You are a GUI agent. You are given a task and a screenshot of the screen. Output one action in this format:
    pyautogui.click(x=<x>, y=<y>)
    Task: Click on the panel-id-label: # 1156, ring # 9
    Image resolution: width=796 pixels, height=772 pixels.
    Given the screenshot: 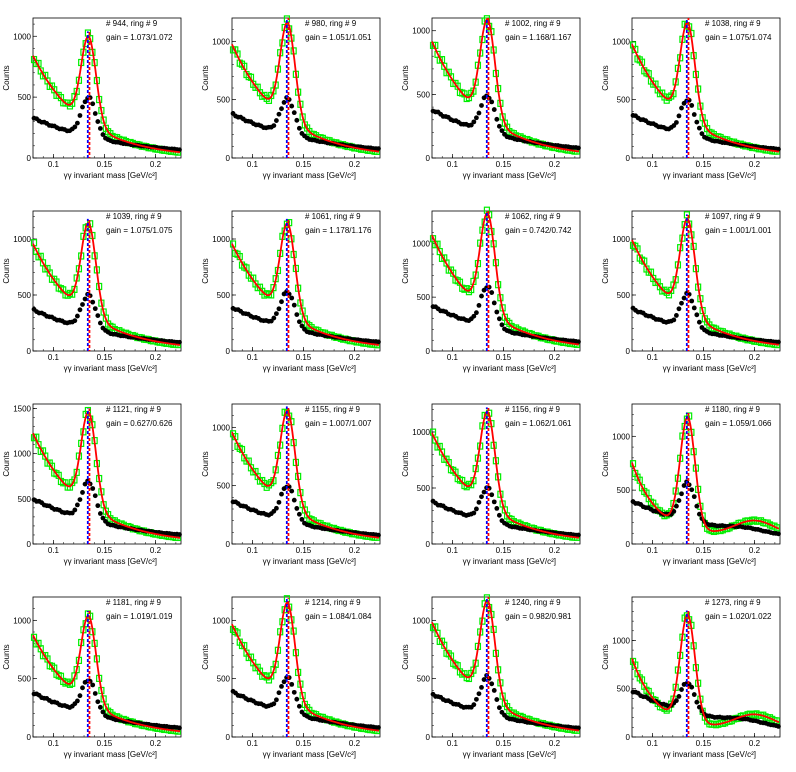 What is the action you would take?
    pyautogui.click(x=533, y=409)
    